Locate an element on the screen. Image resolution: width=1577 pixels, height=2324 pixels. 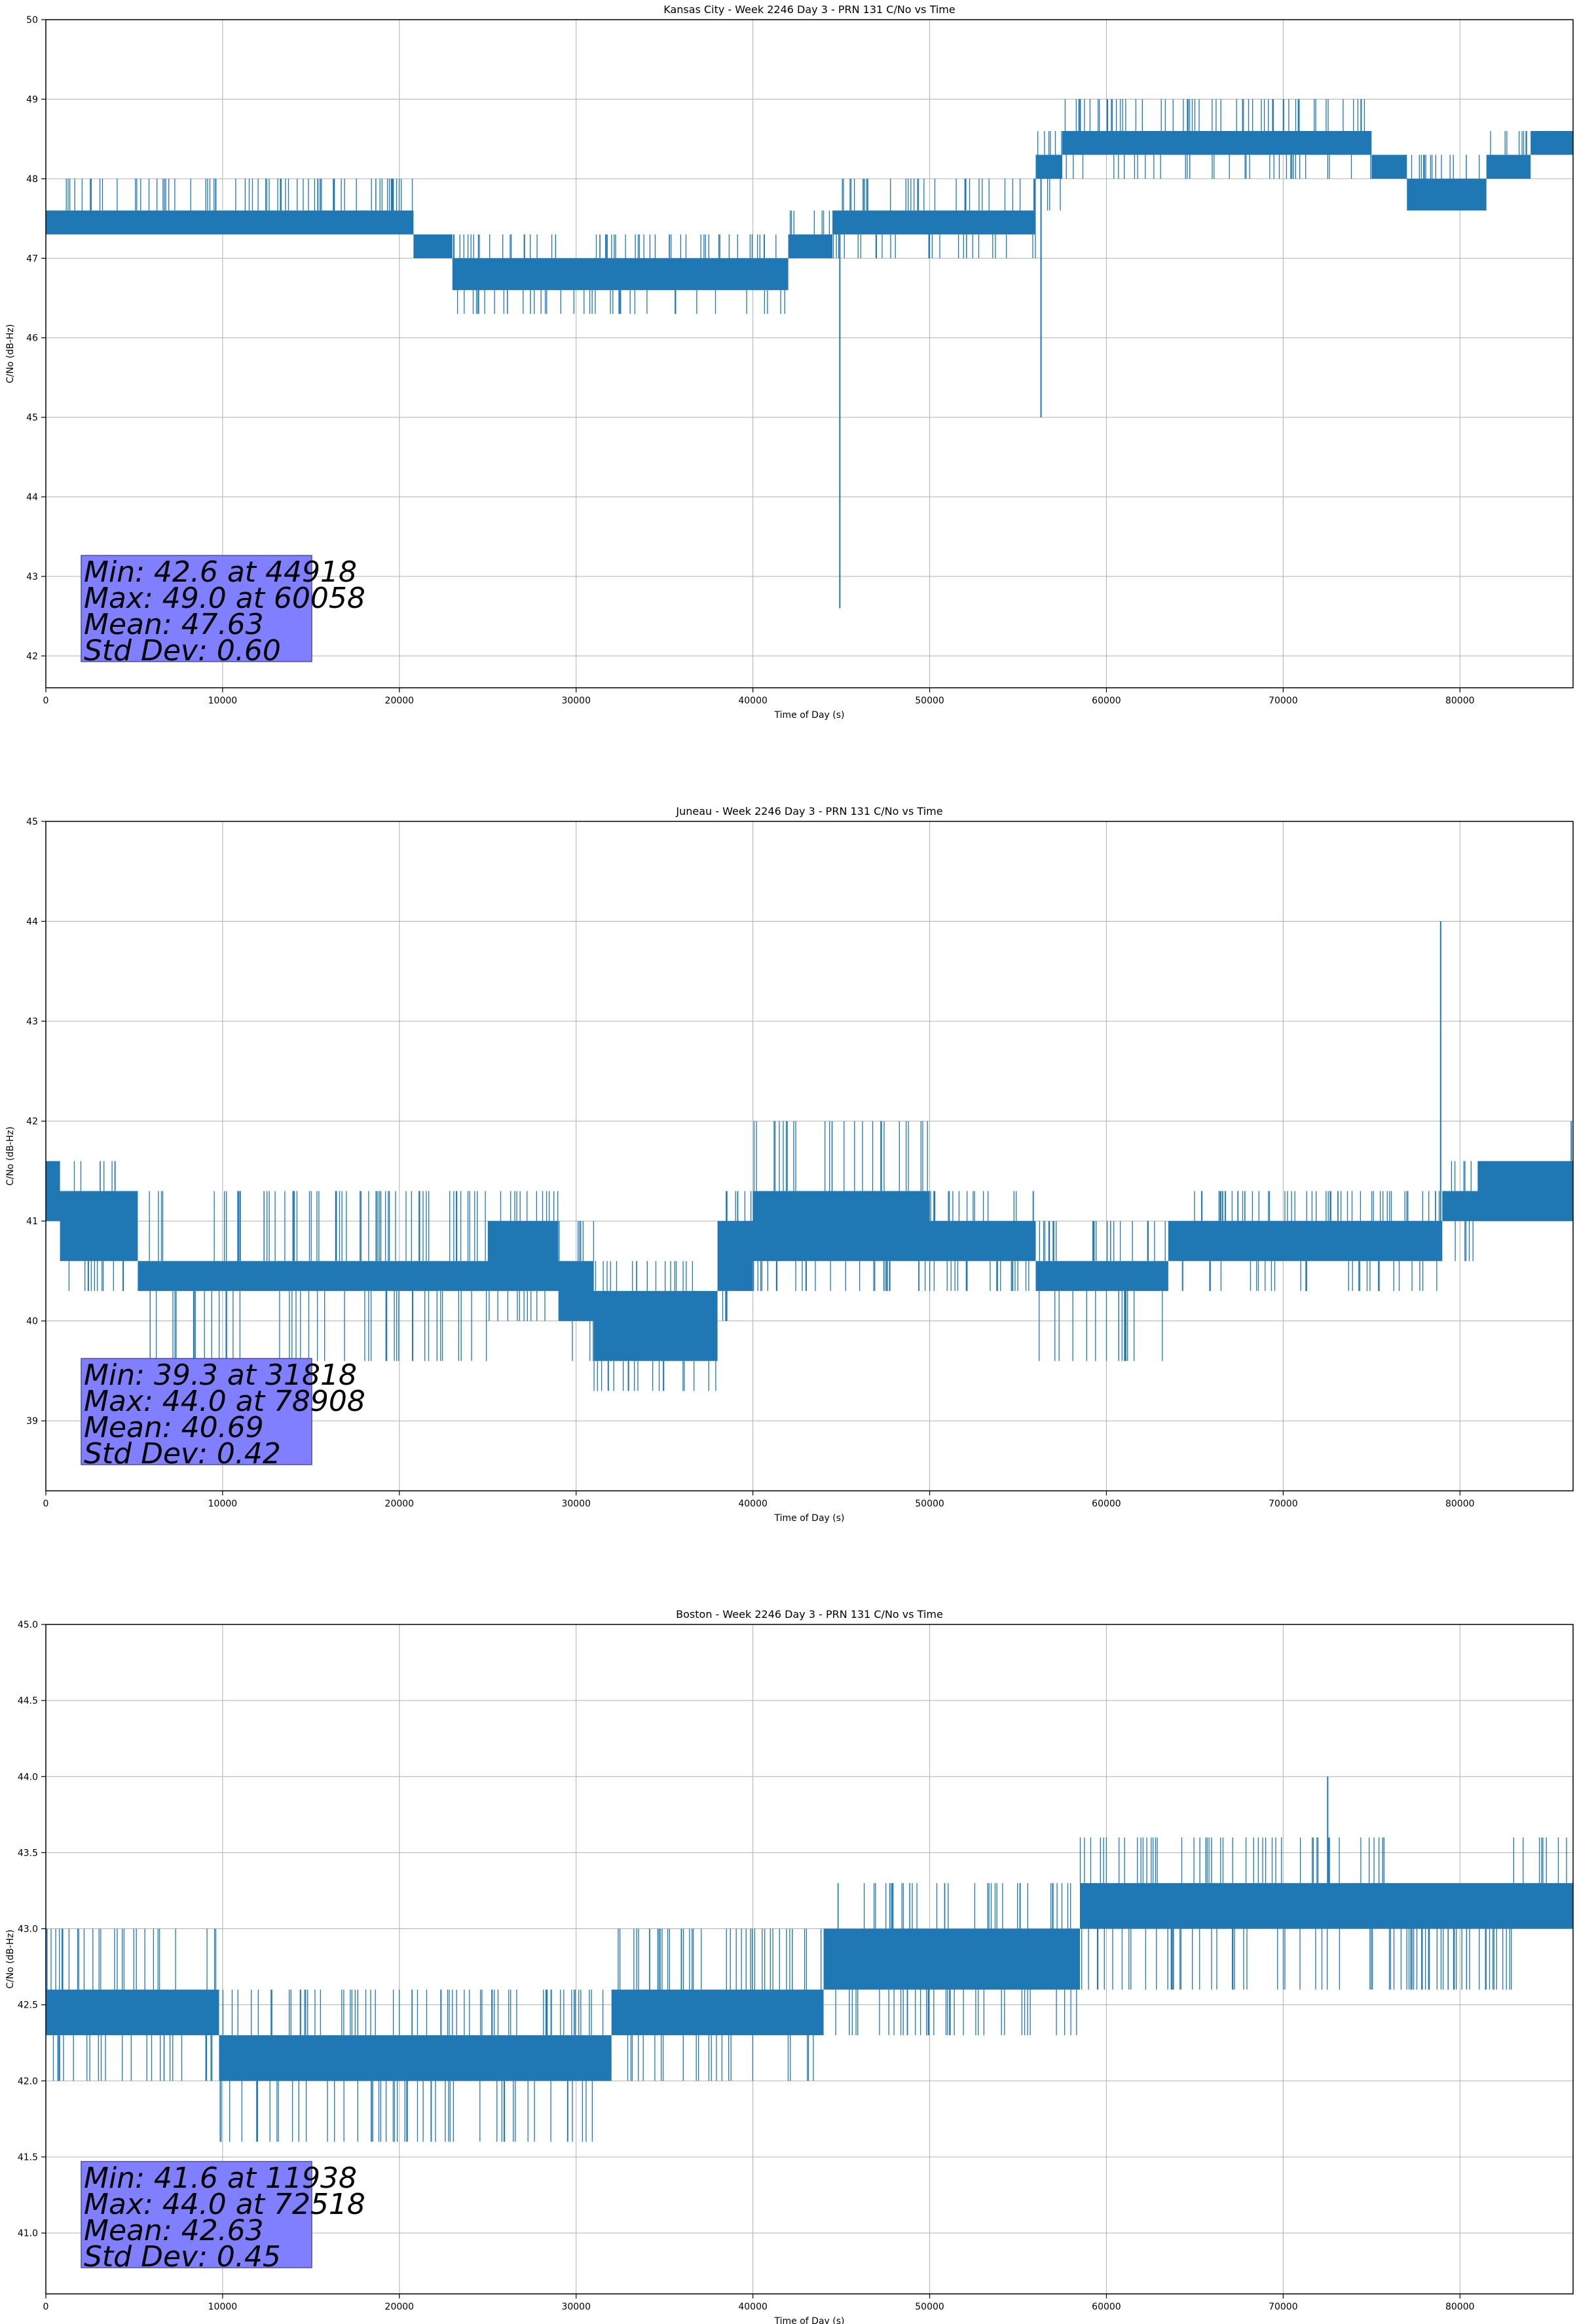
y-tick-label: 41 is located at coordinates (32, 1221).